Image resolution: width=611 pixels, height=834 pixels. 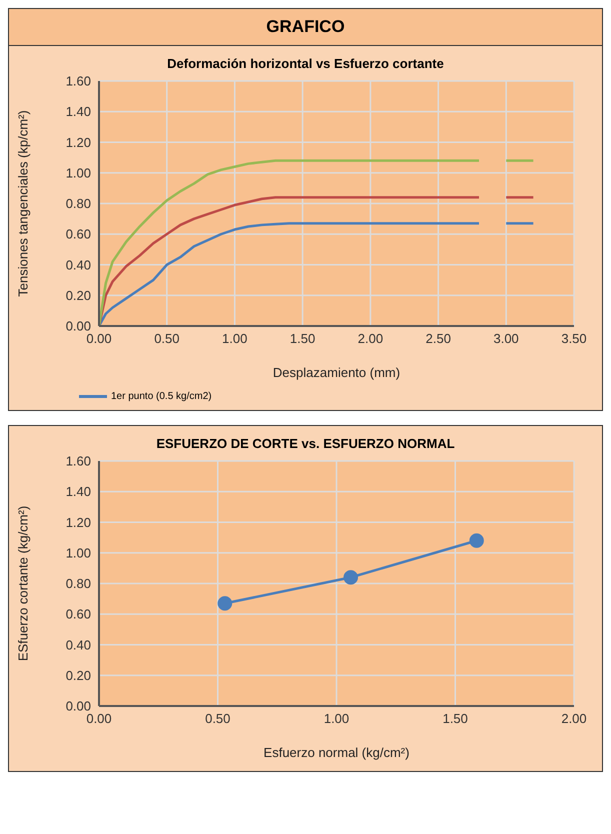 What do you see at coordinates (574, 338) in the screenshot?
I see `x-tick-label: 3.50` at bounding box center [574, 338].